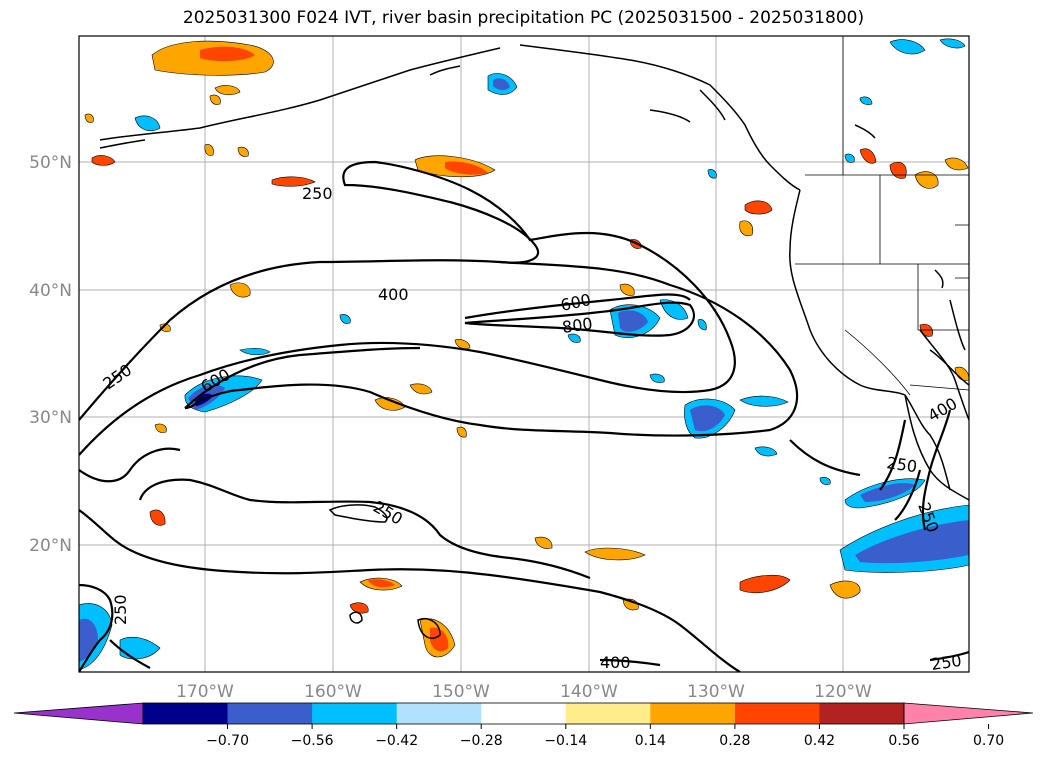 The height and width of the screenshot is (765, 1047). I want to click on lon-label: 160°W, so click(333, 692).